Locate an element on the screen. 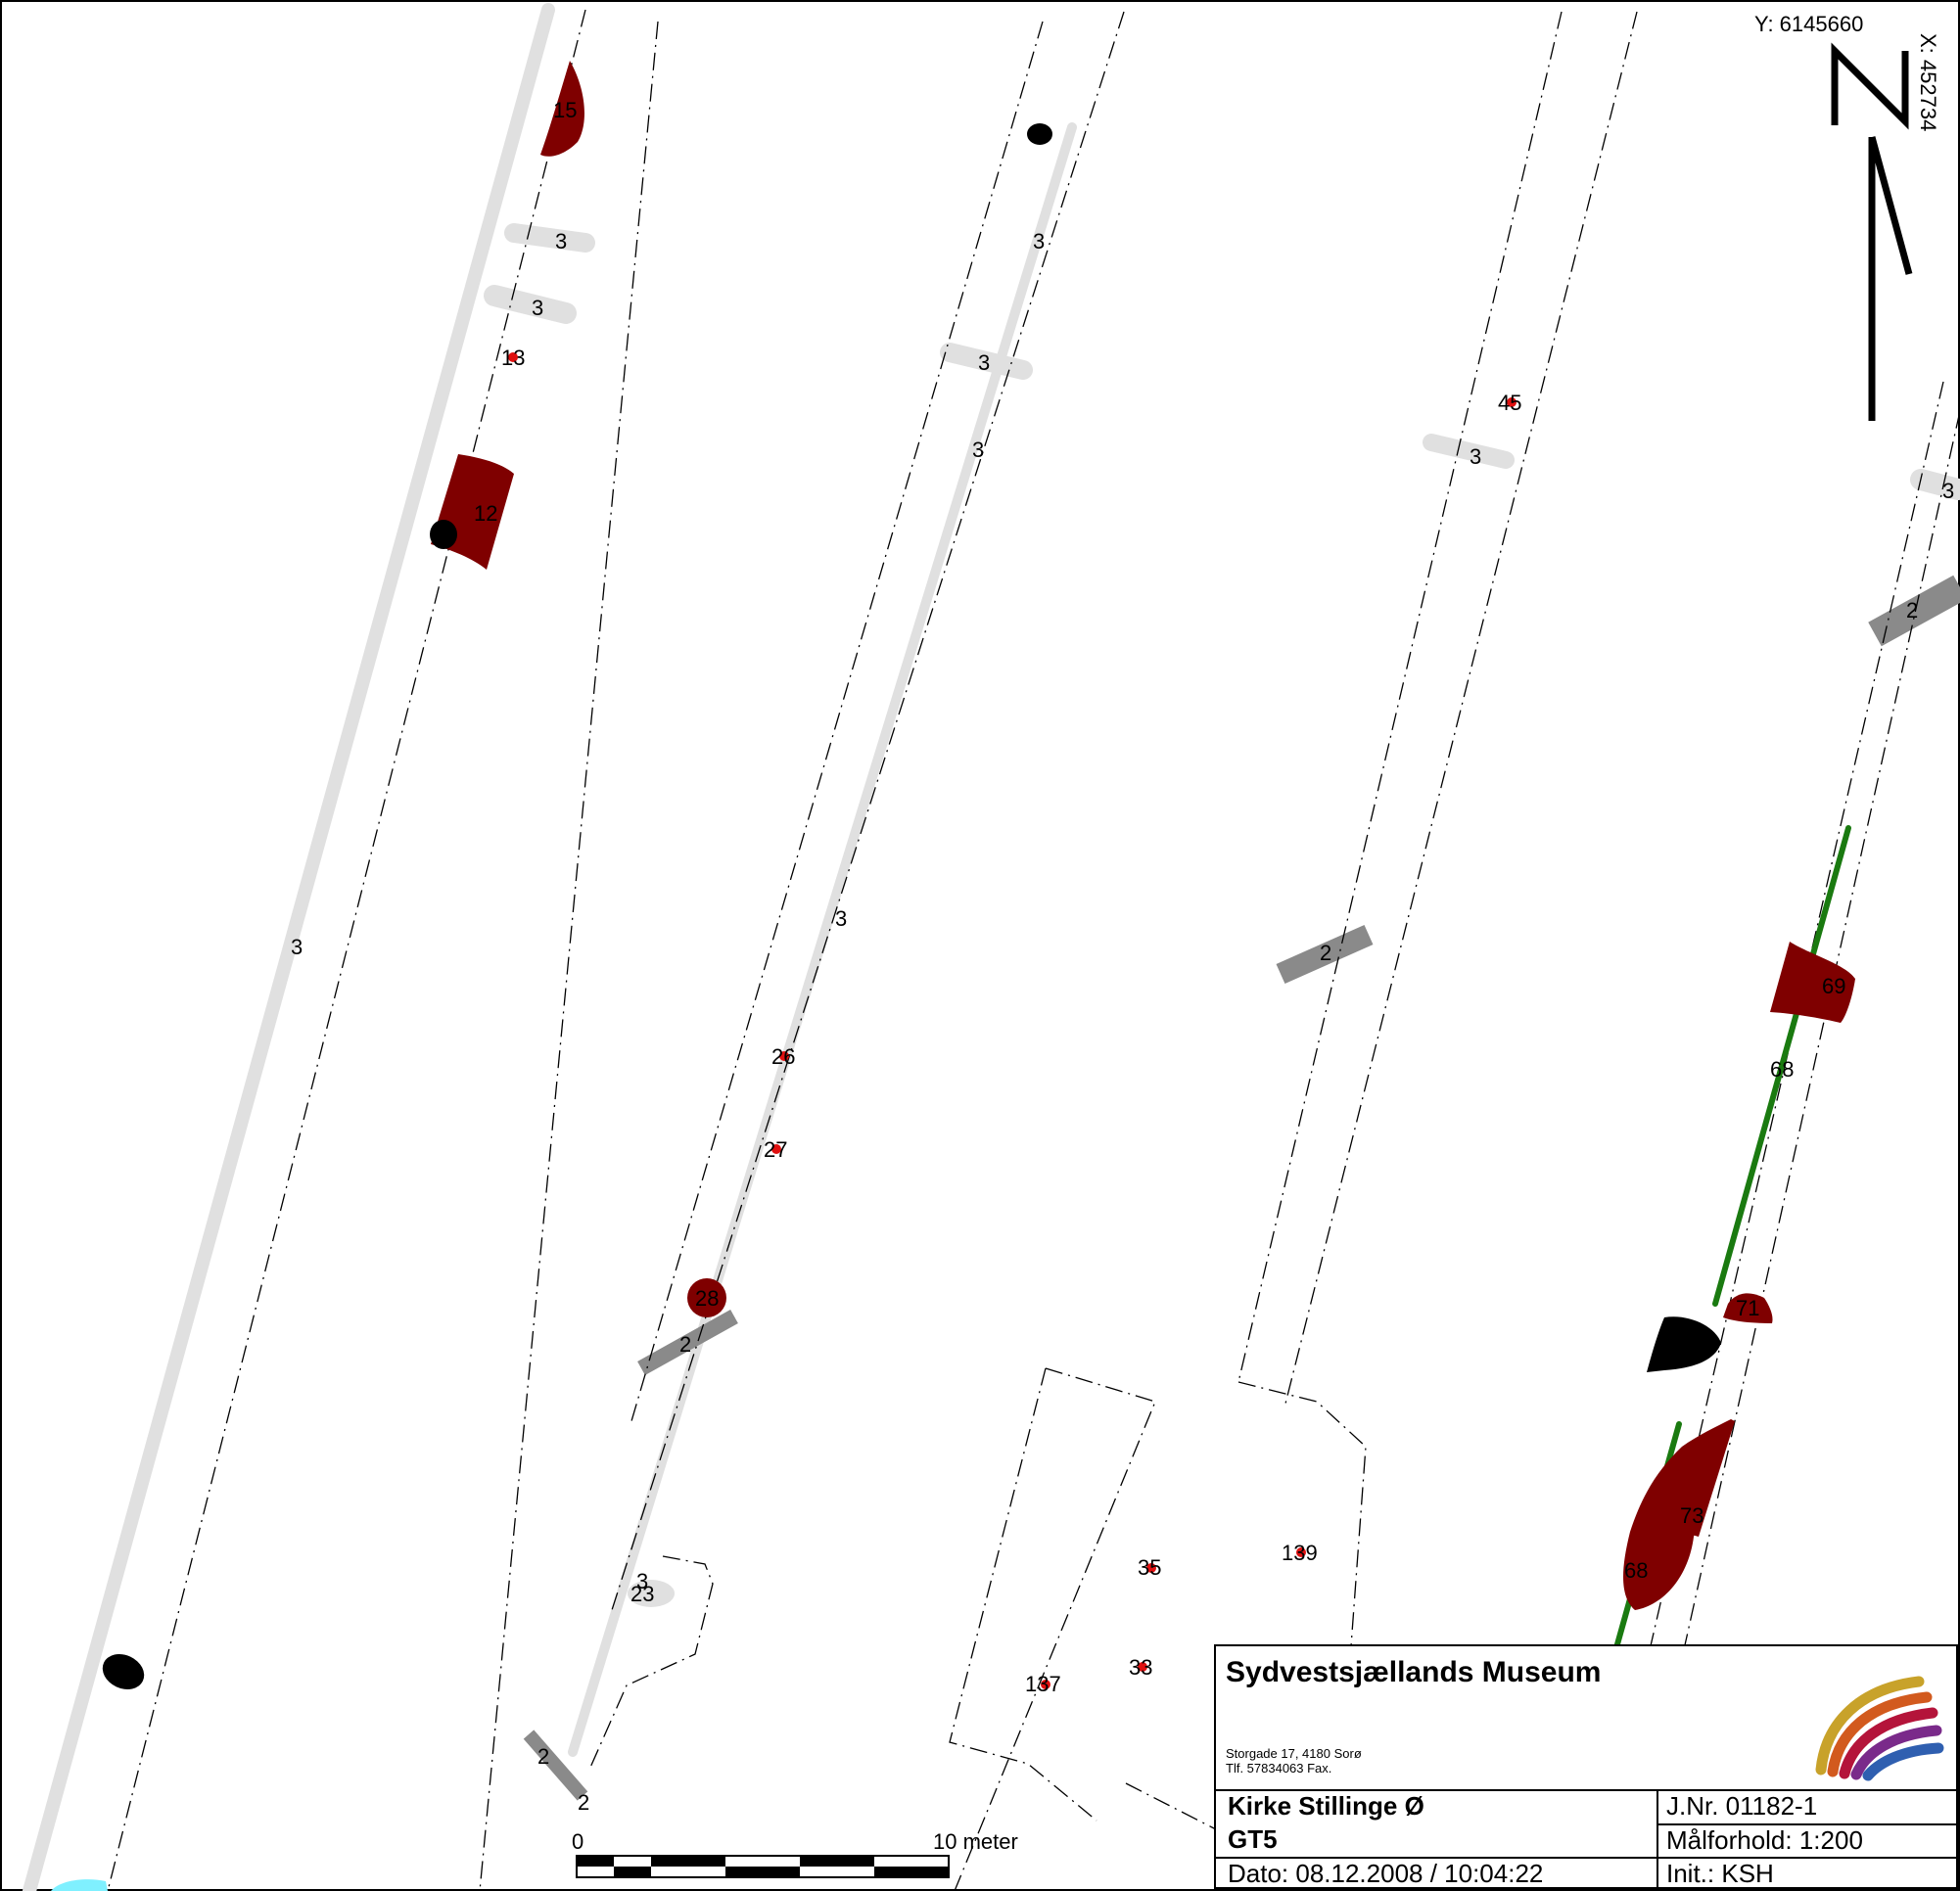 Image resolution: width=1960 pixels, height=1891 pixels. label-3-d: 3 is located at coordinates (984, 362).